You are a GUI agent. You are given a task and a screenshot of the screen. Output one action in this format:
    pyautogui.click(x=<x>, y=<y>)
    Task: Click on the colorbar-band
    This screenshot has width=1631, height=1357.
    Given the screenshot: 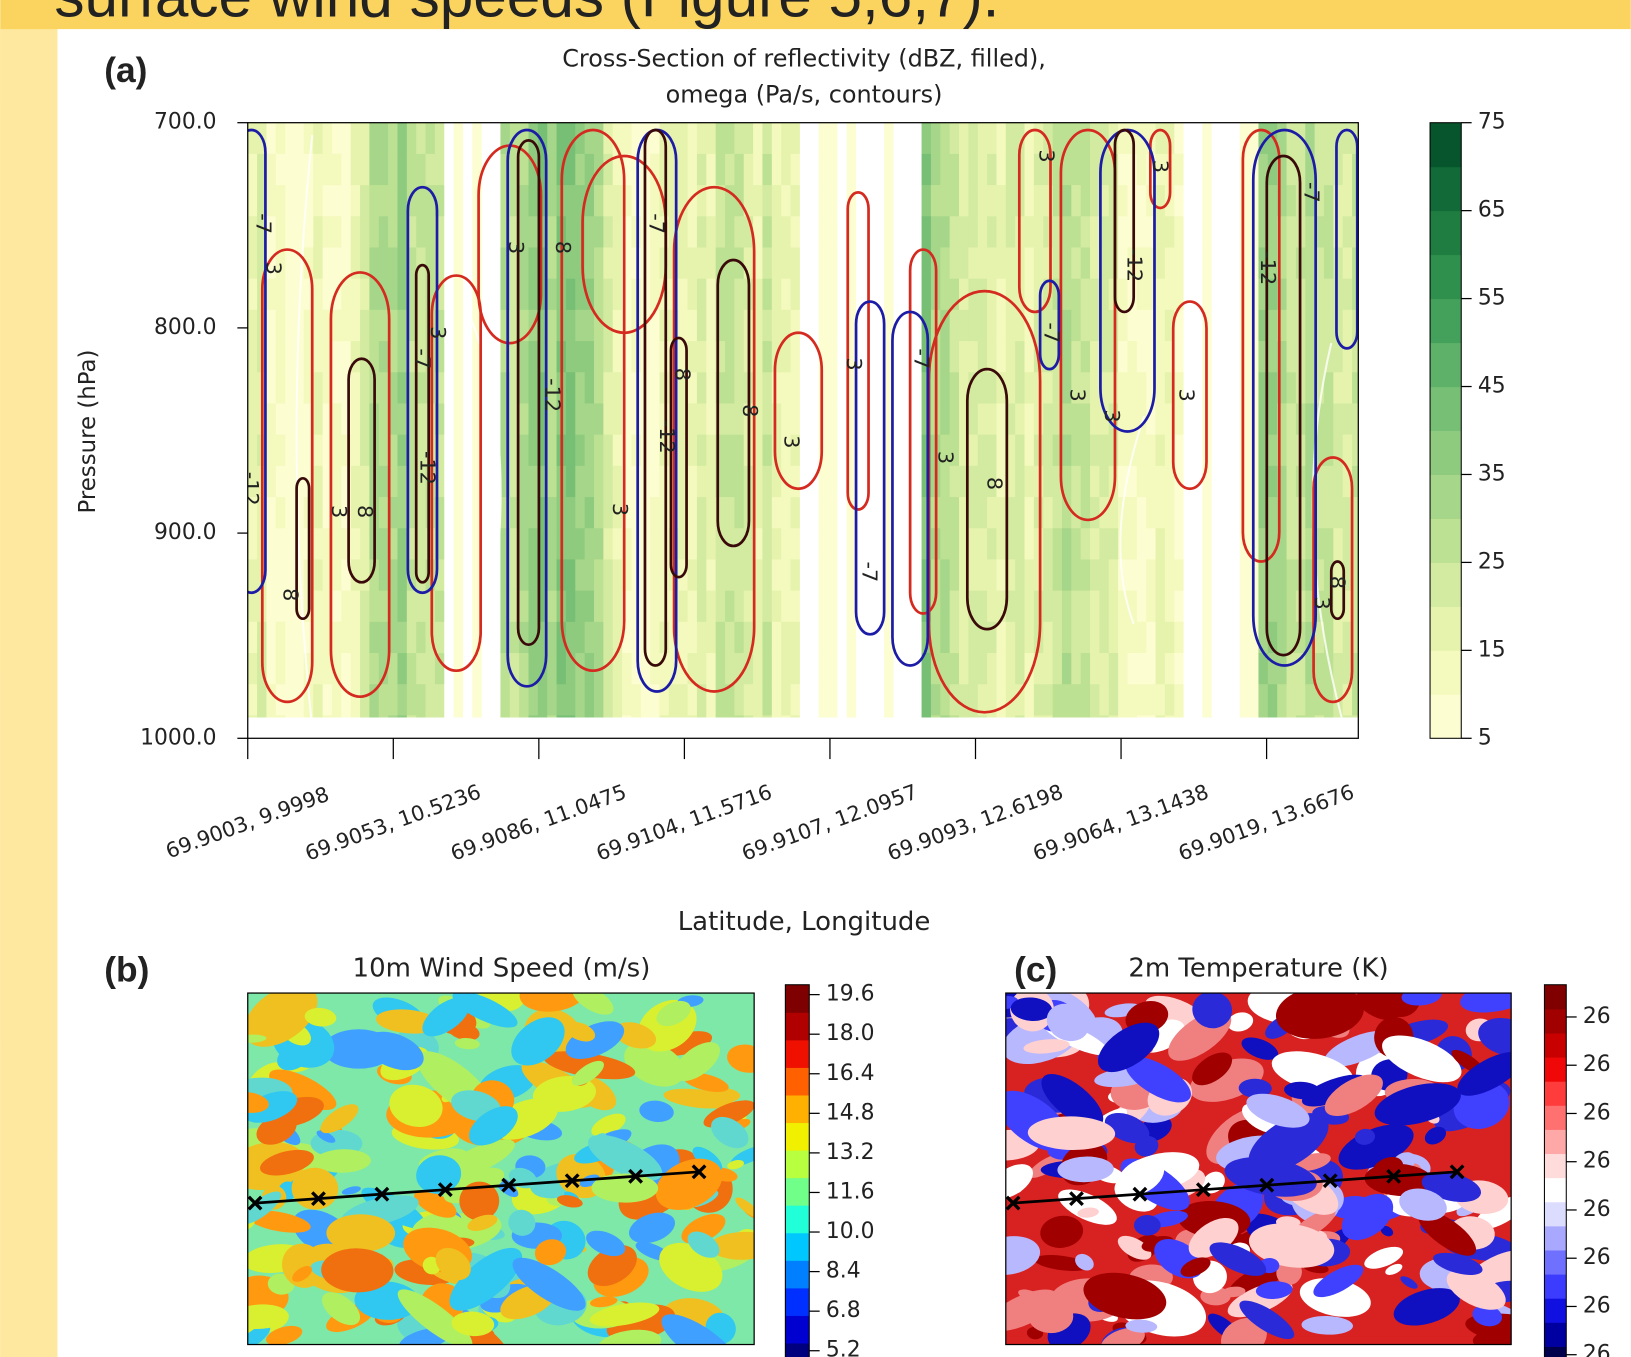 What is the action you would take?
    pyautogui.click(x=1555, y=1166)
    